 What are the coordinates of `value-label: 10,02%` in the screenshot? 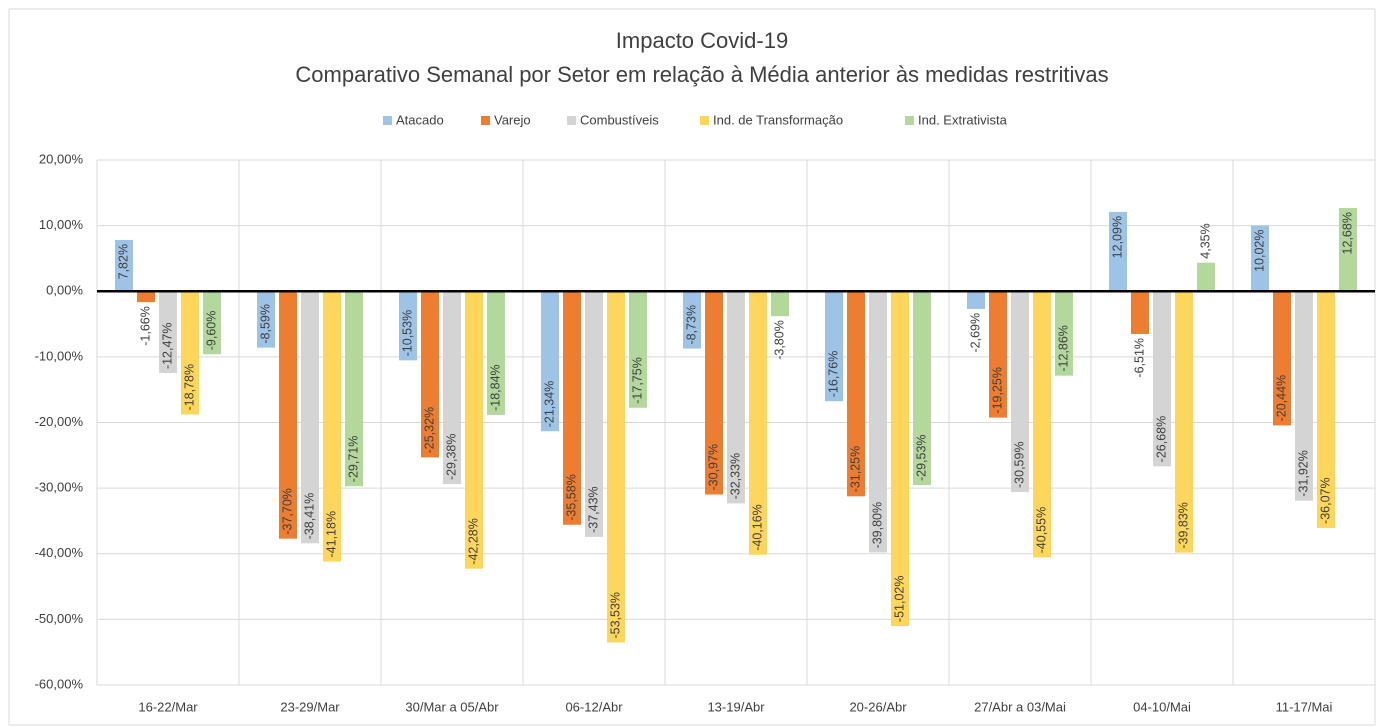 It's located at (1259, 250).